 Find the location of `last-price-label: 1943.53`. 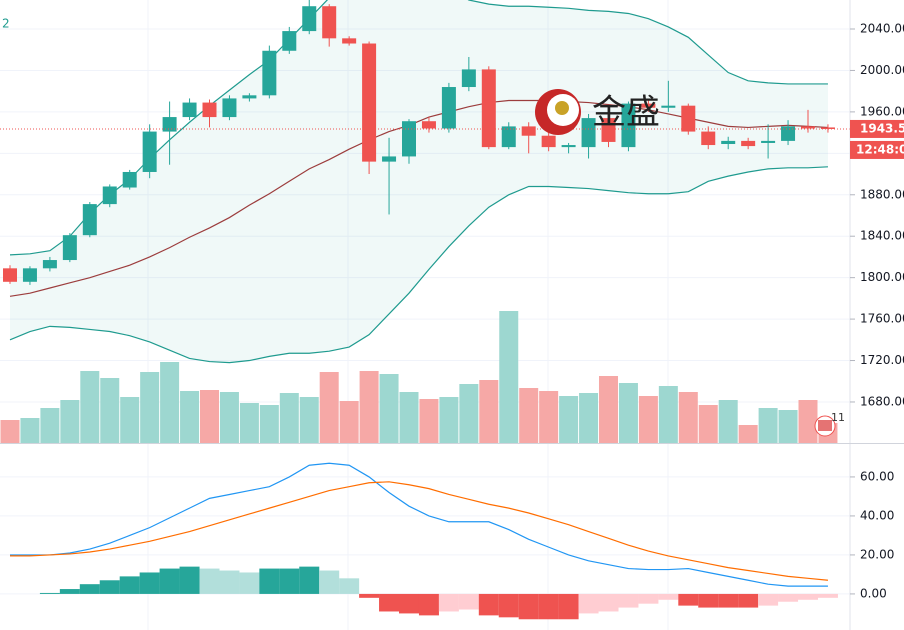

last-price-label: 1943.53 is located at coordinates (882, 128).